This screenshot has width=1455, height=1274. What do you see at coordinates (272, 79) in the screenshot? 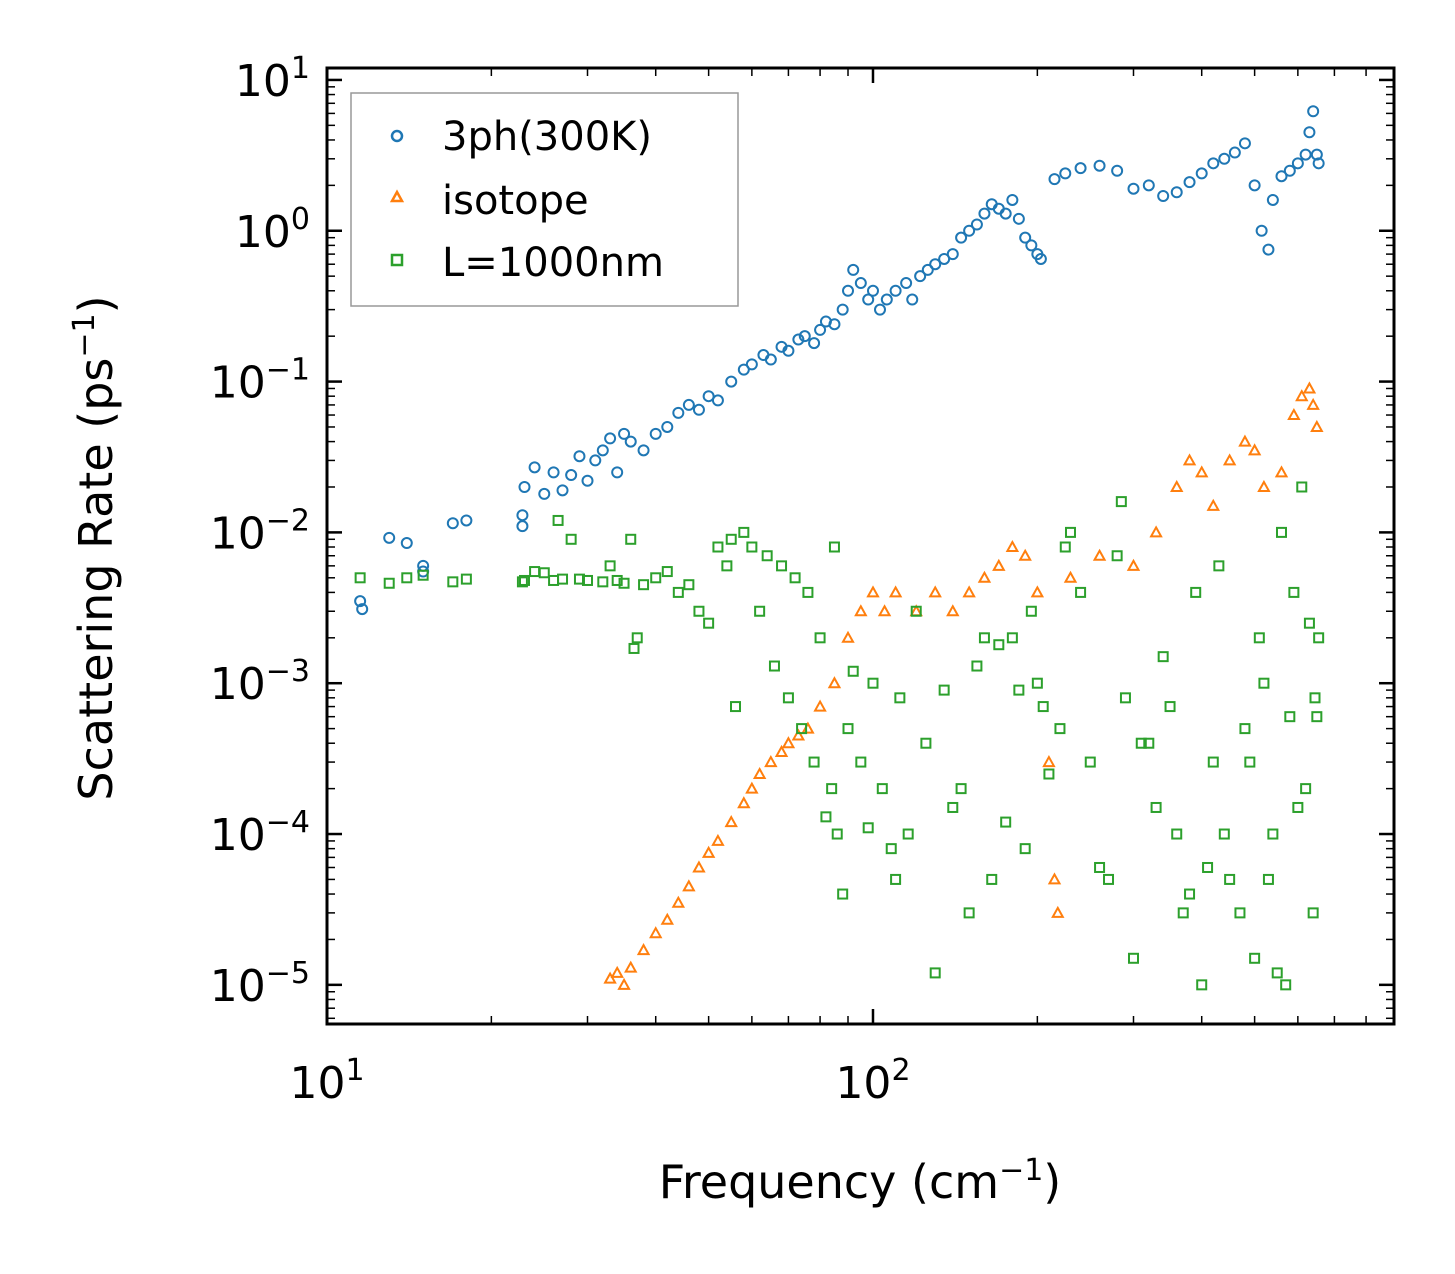
I see `y-tick-label: 10¹` at bounding box center [272, 79].